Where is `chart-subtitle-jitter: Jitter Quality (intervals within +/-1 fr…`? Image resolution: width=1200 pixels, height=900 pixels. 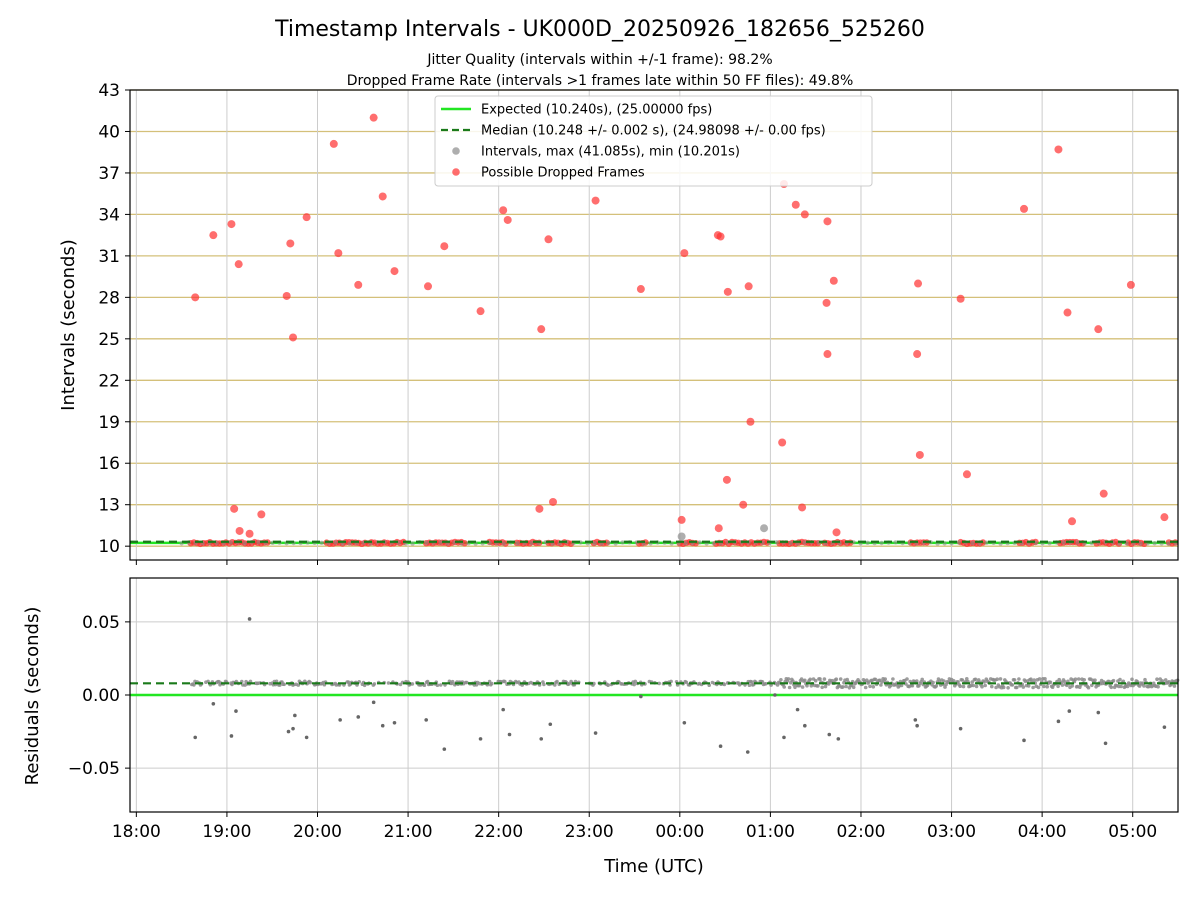 chart-subtitle-jitter: Jitter Quality (intervals within +/-1 fr… is located at coordinates (599, 60).